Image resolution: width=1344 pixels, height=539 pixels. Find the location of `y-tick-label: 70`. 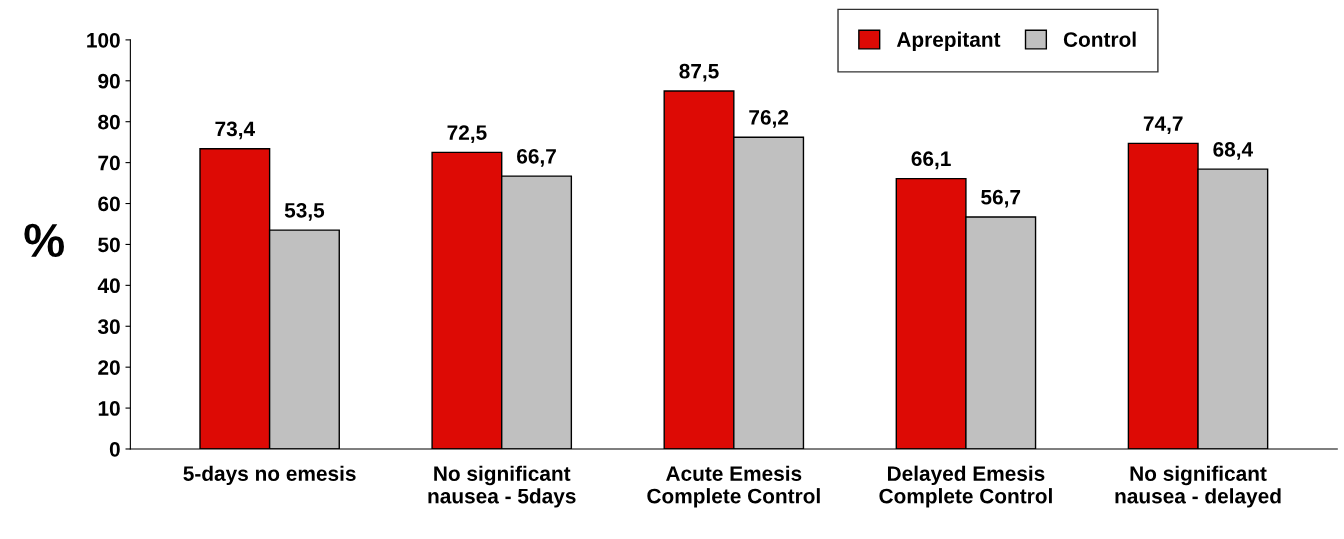

y-tick-label: 70 is located at coordinates (109, 163).